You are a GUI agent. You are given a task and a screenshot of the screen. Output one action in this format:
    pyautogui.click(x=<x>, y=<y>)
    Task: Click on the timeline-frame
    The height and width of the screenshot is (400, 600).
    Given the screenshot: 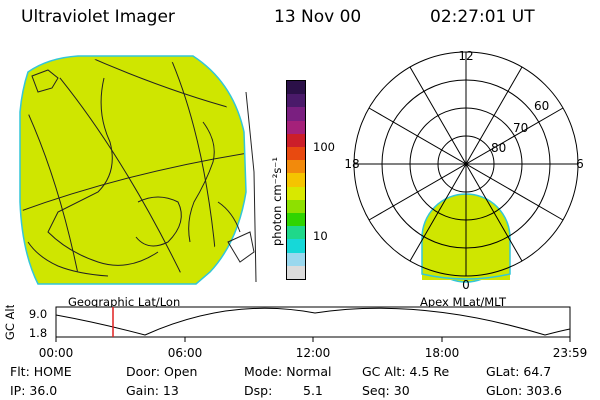 What is the action you would take?
    pyautogui.click(x=313, y=322)
    